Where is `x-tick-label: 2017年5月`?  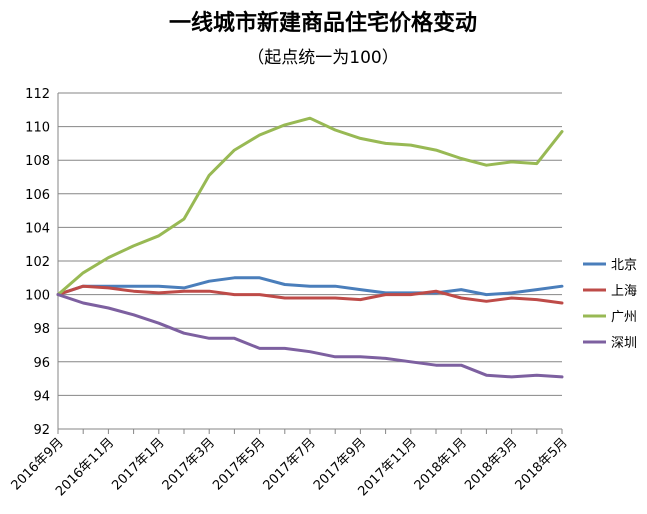
x-tick-label: 2017年5月 is located at coordinates (239, 464).